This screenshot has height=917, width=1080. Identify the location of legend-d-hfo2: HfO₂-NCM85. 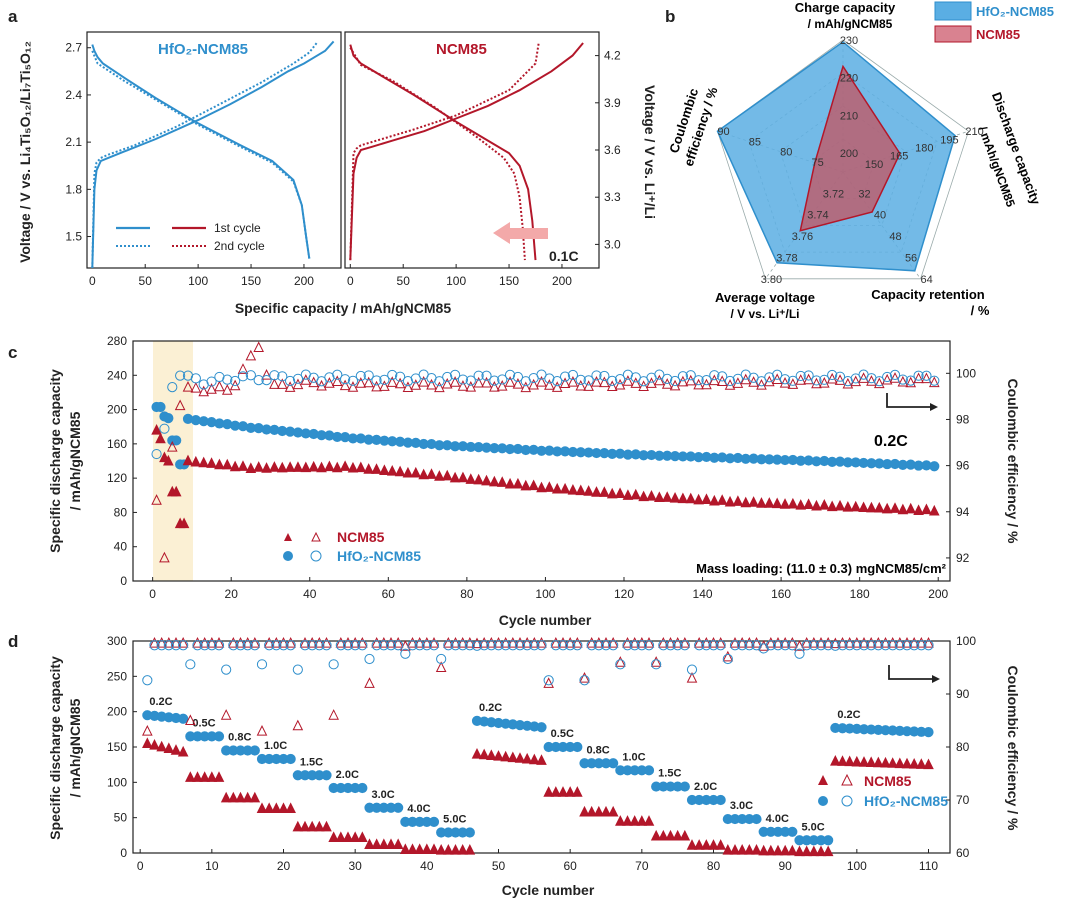
(906, 801).